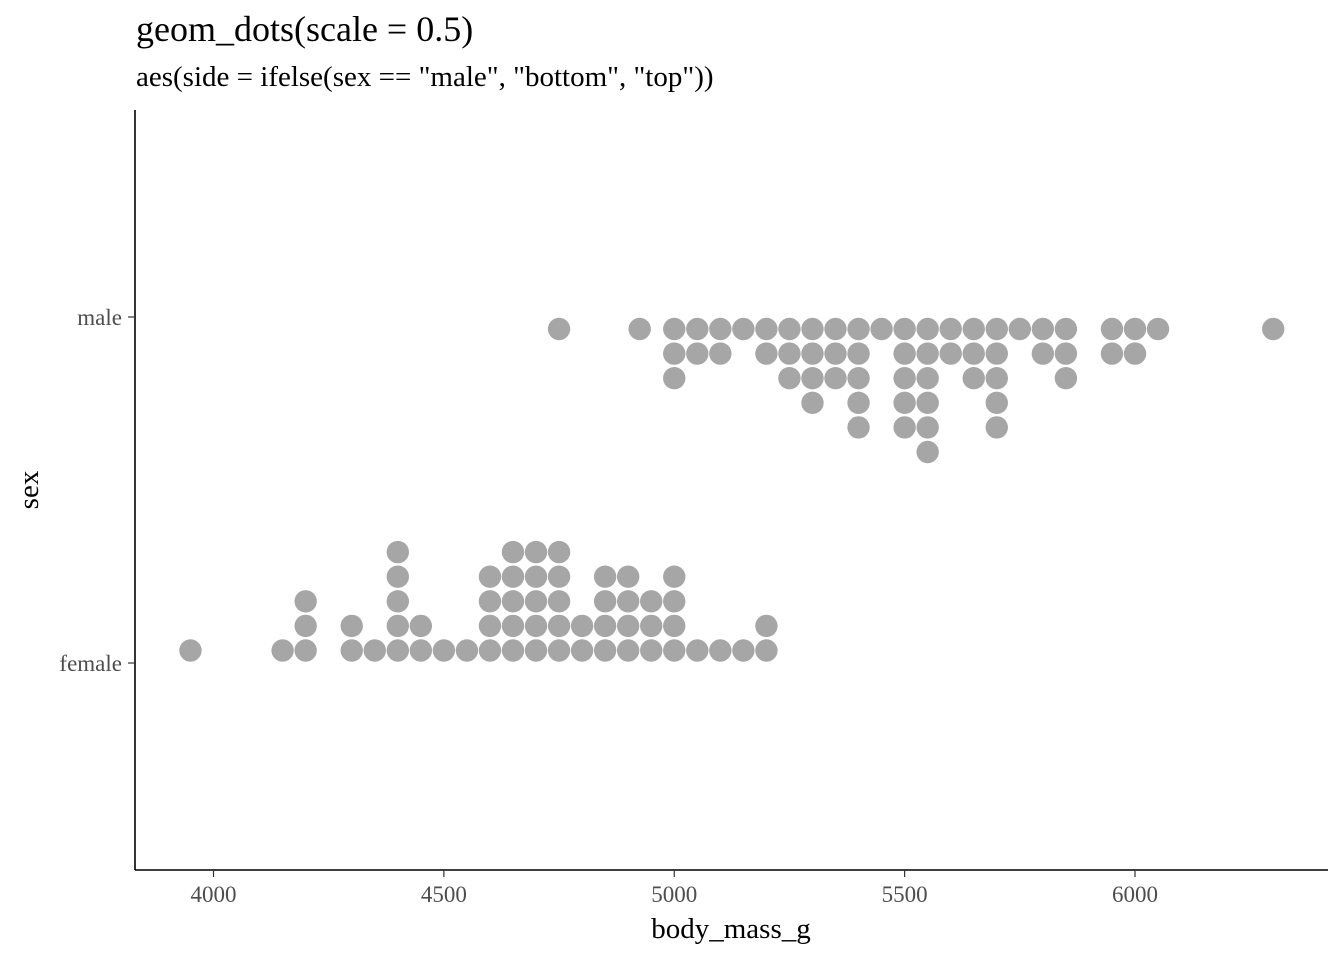 The image size is (1344, 960). I want to click on x-tick-label-4000: 4000, so click(214, 894).